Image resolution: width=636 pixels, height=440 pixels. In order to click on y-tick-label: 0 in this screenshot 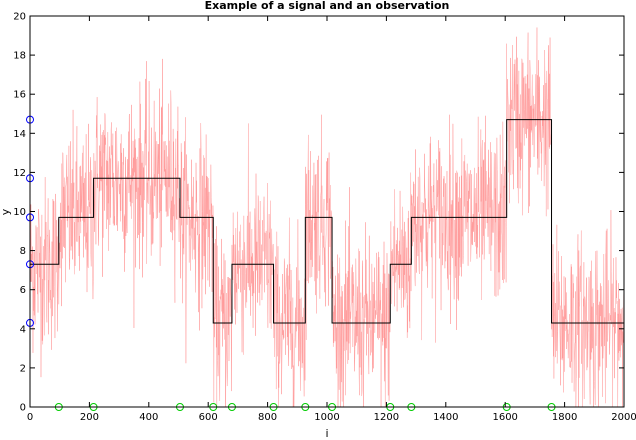, I will do `click(23, 408)`.